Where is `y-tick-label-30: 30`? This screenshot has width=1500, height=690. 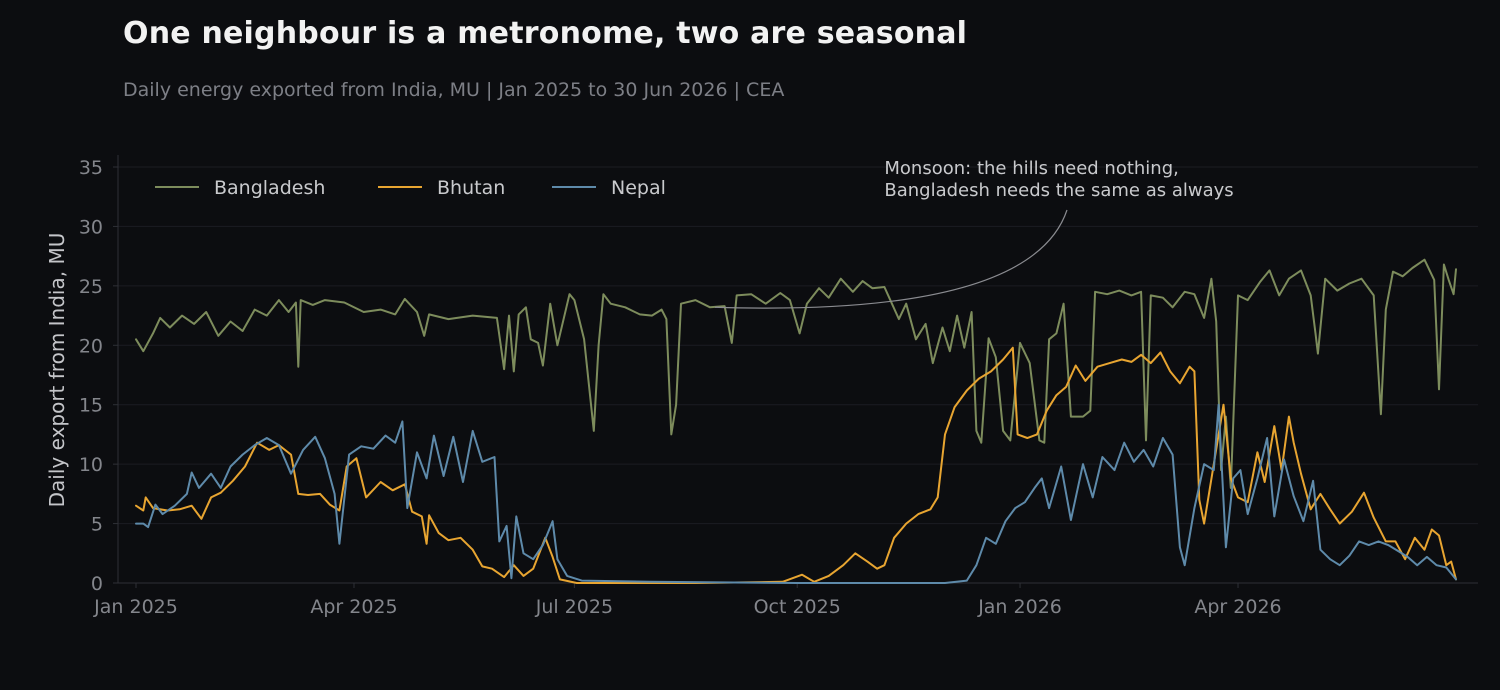 y-tick-label-30: 30 is located at coordinates (91, 227).